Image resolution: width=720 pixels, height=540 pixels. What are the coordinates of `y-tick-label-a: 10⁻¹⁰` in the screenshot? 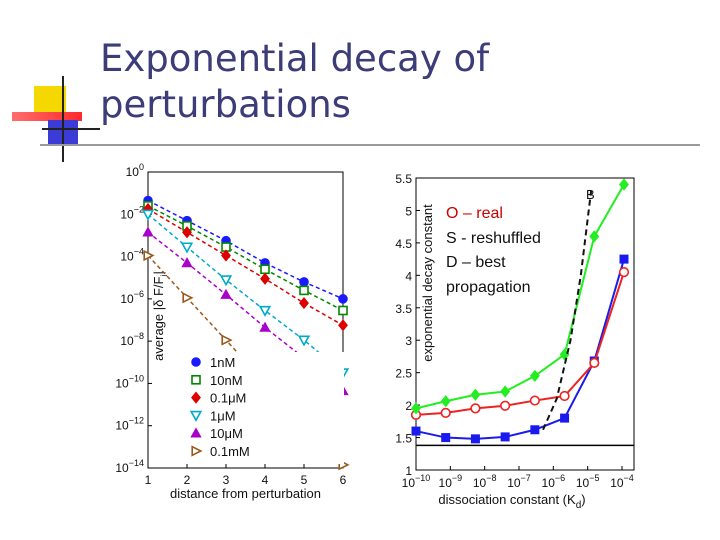 It's located at (129, 381).